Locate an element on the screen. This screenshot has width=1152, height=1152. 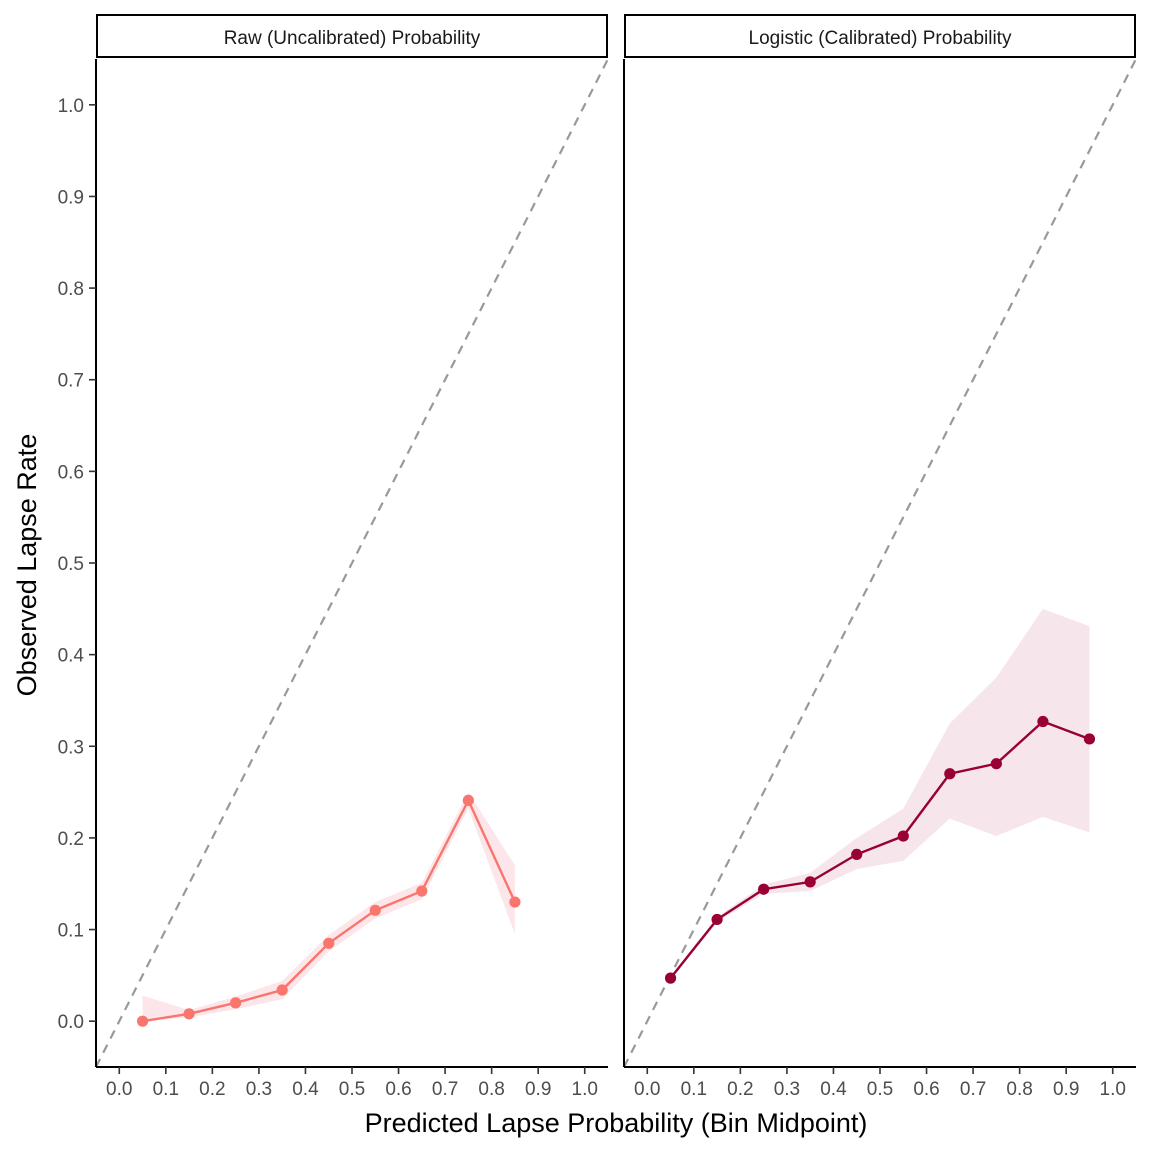
y-tick-label: 0.1 is located at coordinates (71, 931).